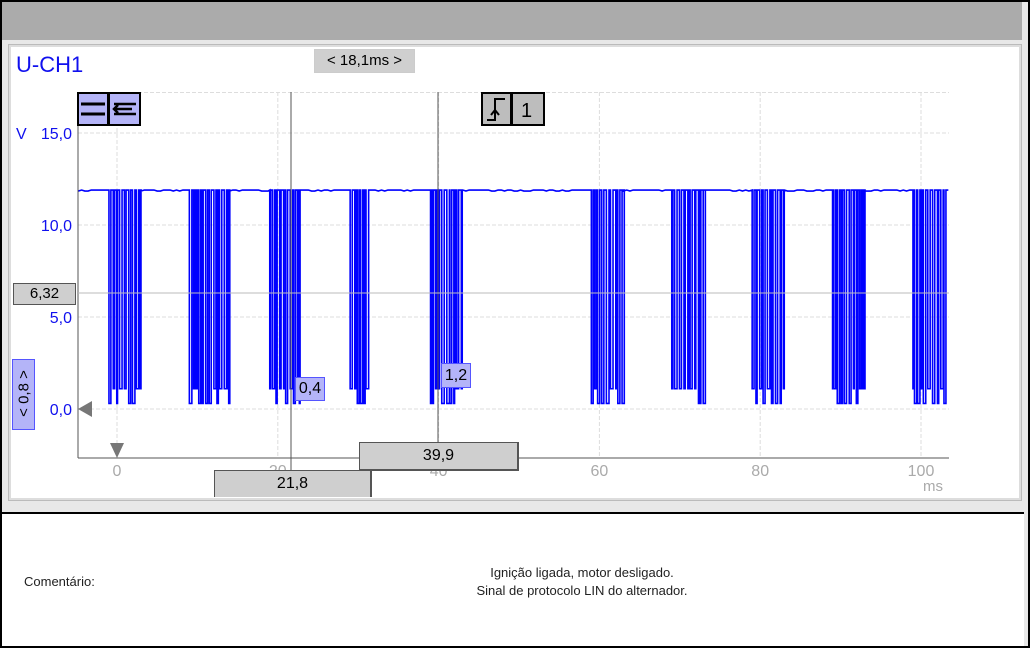  I want to click on comment-line-1: Ignição ligada, motor desligado., so click(582, 572).